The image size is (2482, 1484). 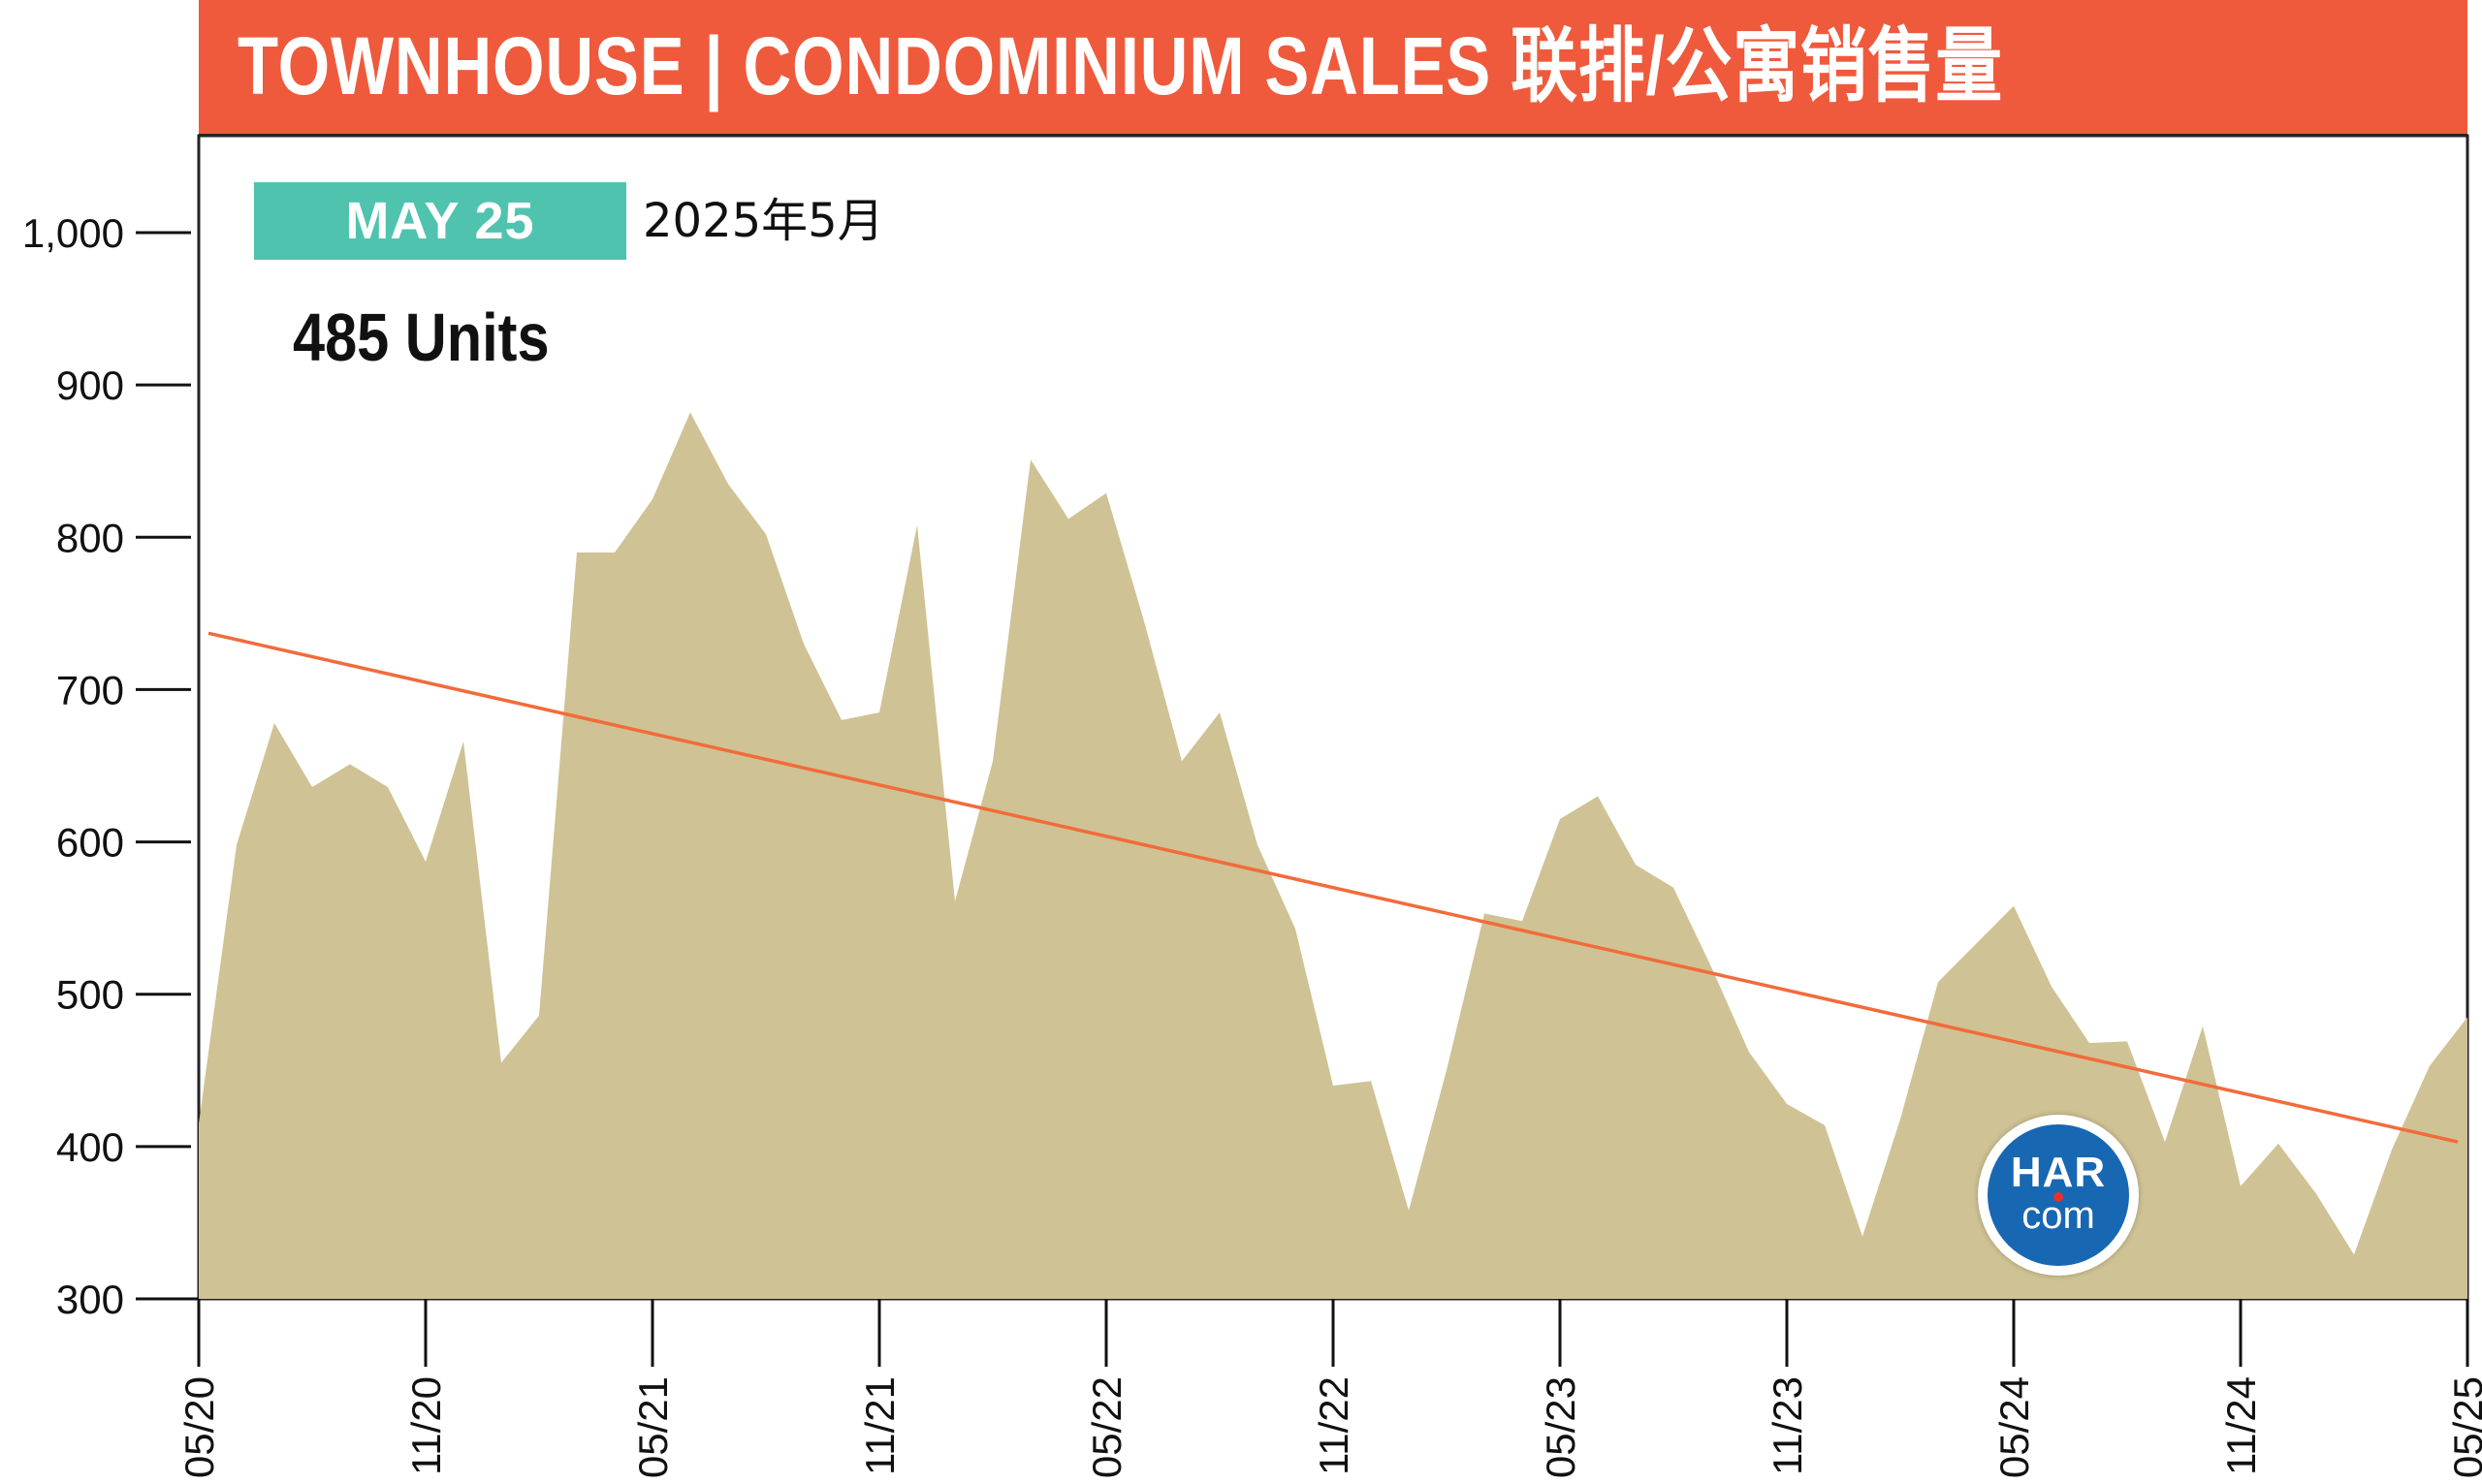 I want to click on x-tick-label: 05/25, so click(x=2463, y=1427).